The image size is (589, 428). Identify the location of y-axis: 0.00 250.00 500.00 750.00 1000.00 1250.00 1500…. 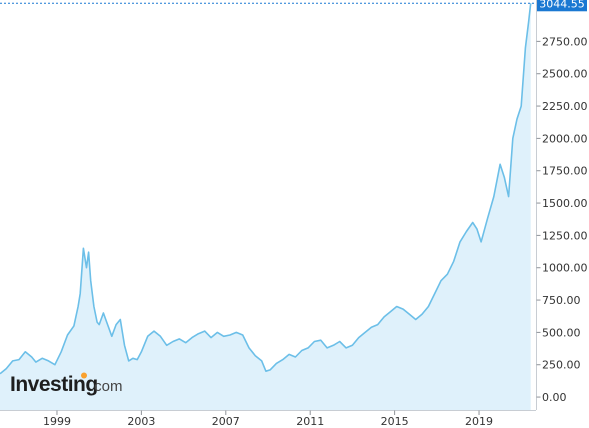
(562, 205).